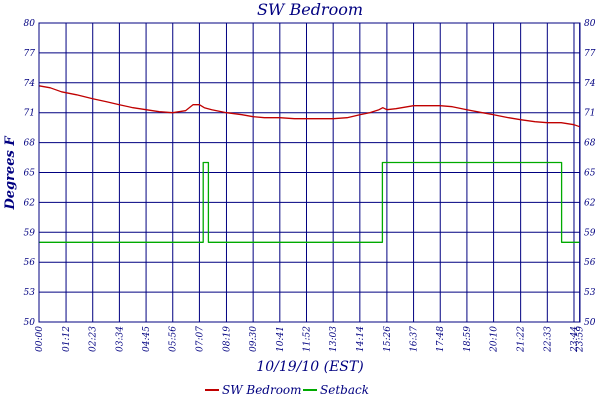 The width and height of the screenshot is (600, 400). I want to click on x-tick-label: 11:52, so click(307, 339).